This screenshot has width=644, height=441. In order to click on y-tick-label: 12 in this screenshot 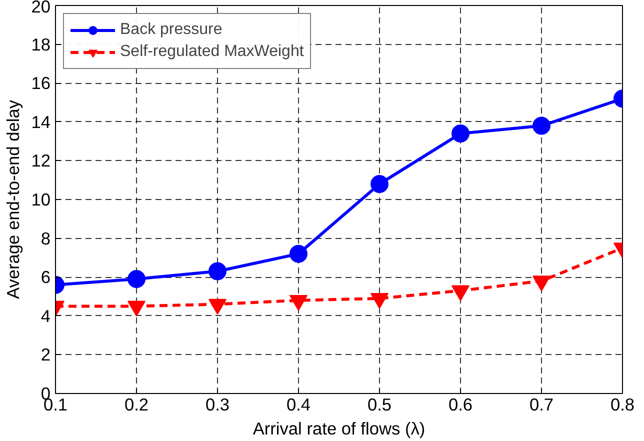, I will do `click(41, 160)`.